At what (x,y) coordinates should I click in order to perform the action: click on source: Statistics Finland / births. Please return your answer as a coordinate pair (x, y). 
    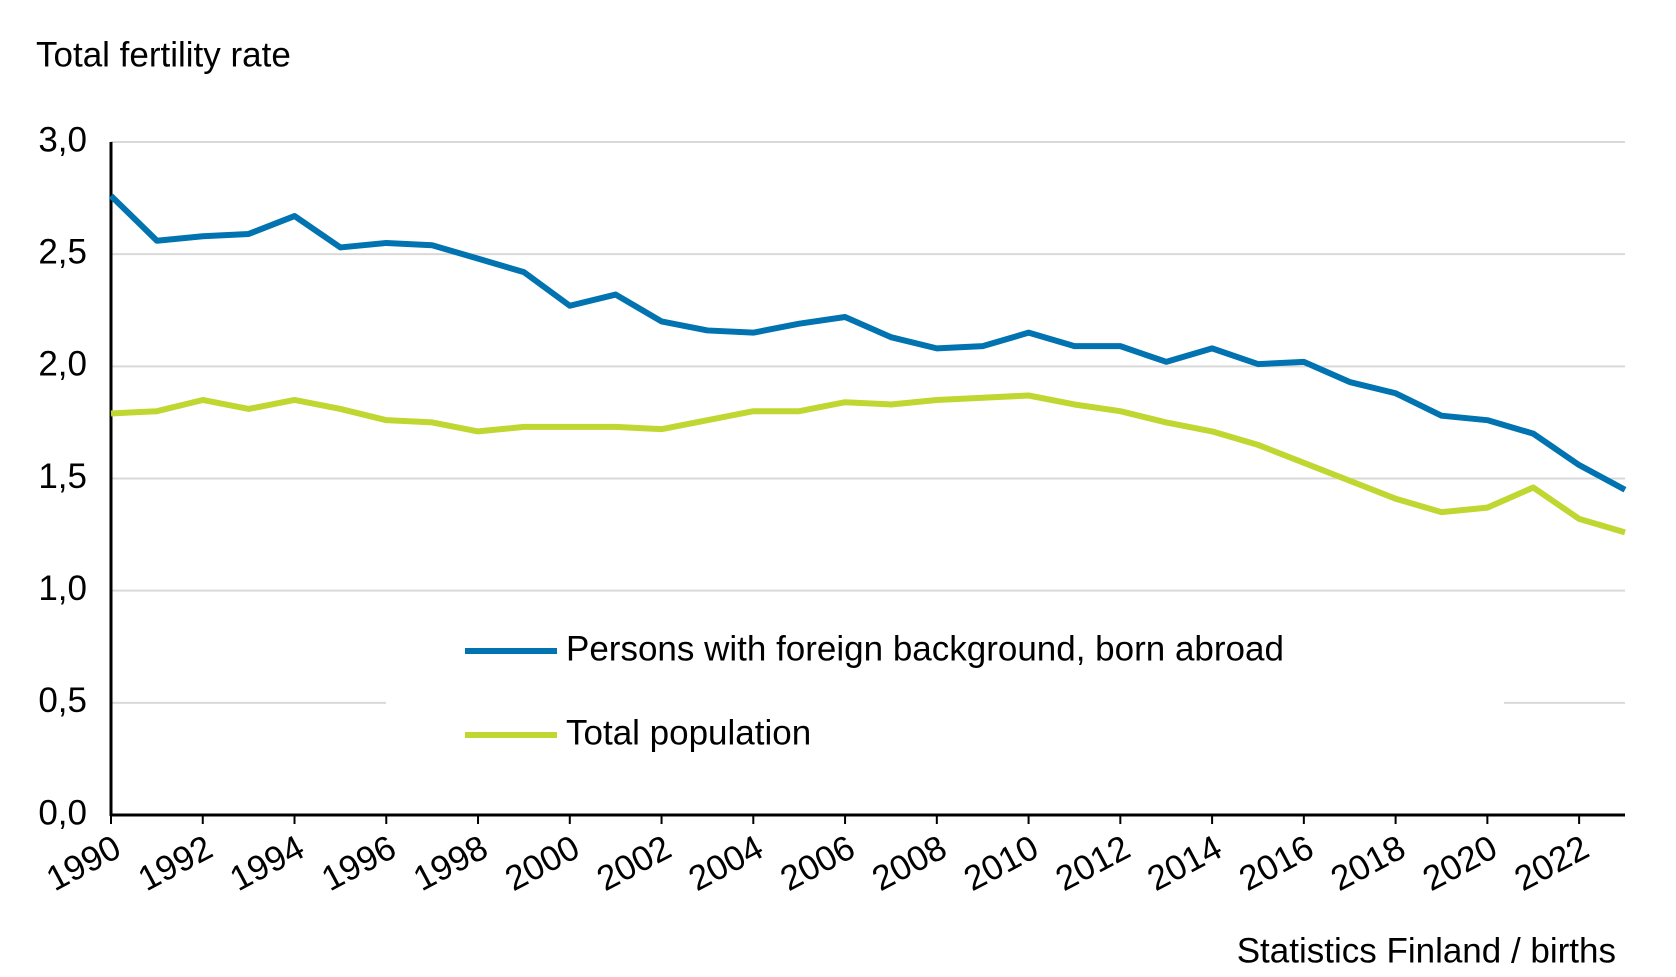
    Looking at the image, I should click on (1426, 950).